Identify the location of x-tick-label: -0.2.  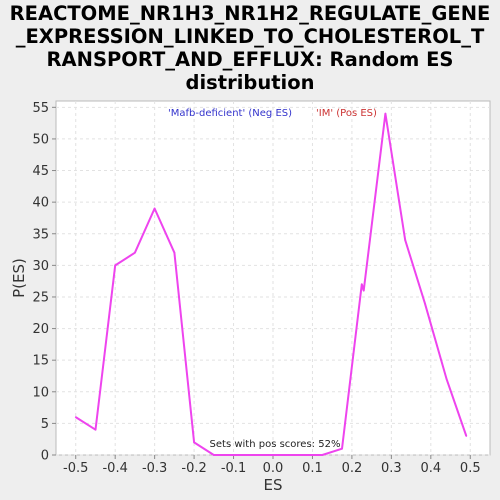
(193, 468).